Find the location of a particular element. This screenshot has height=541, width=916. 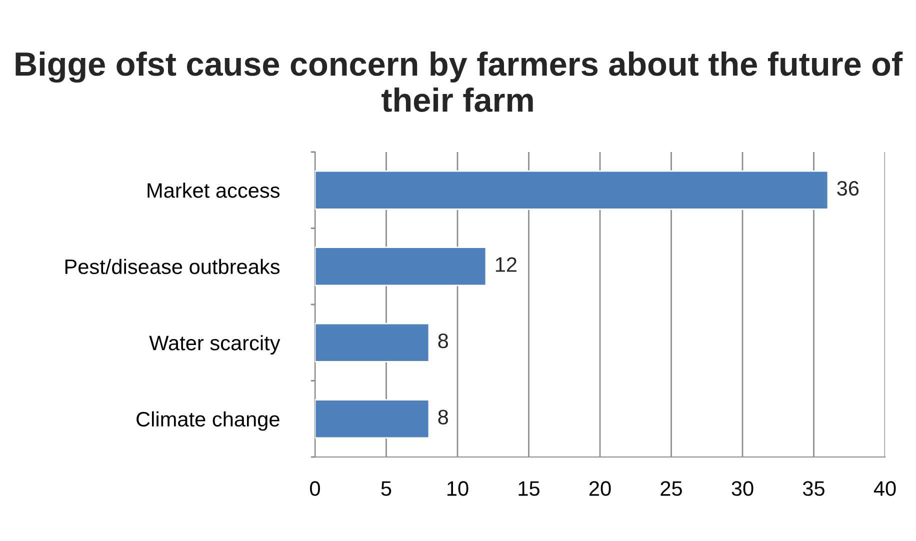

y-tick-label: Water scarcity is located at coordinates (214, 344).